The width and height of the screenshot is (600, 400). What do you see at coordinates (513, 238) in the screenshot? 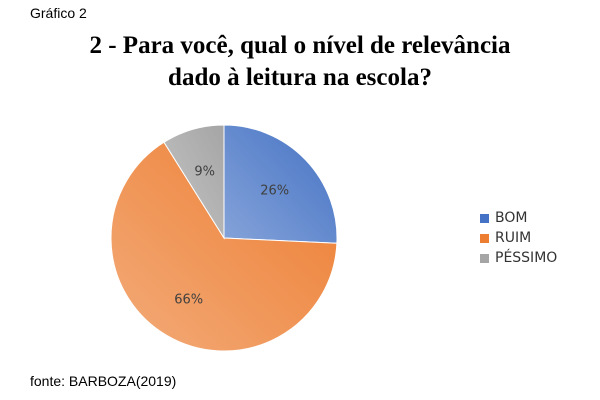
I see `legend-label-ruim: RUIM` at bounding box center [513, 238].